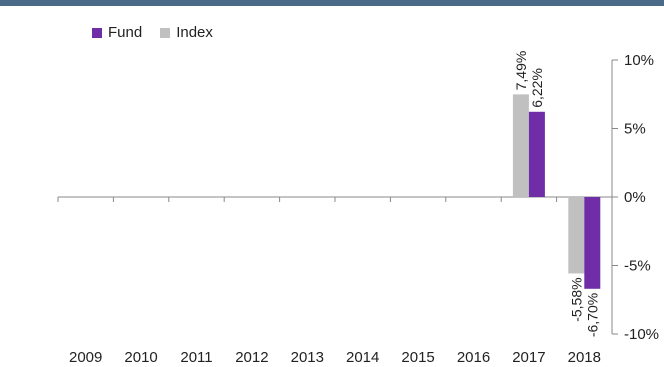 This screenshot has width=664, height=367. Describe the element at coordinates (576, 299) in the screenshot. I see `data-label-index-2018: -5,58%` at that location.